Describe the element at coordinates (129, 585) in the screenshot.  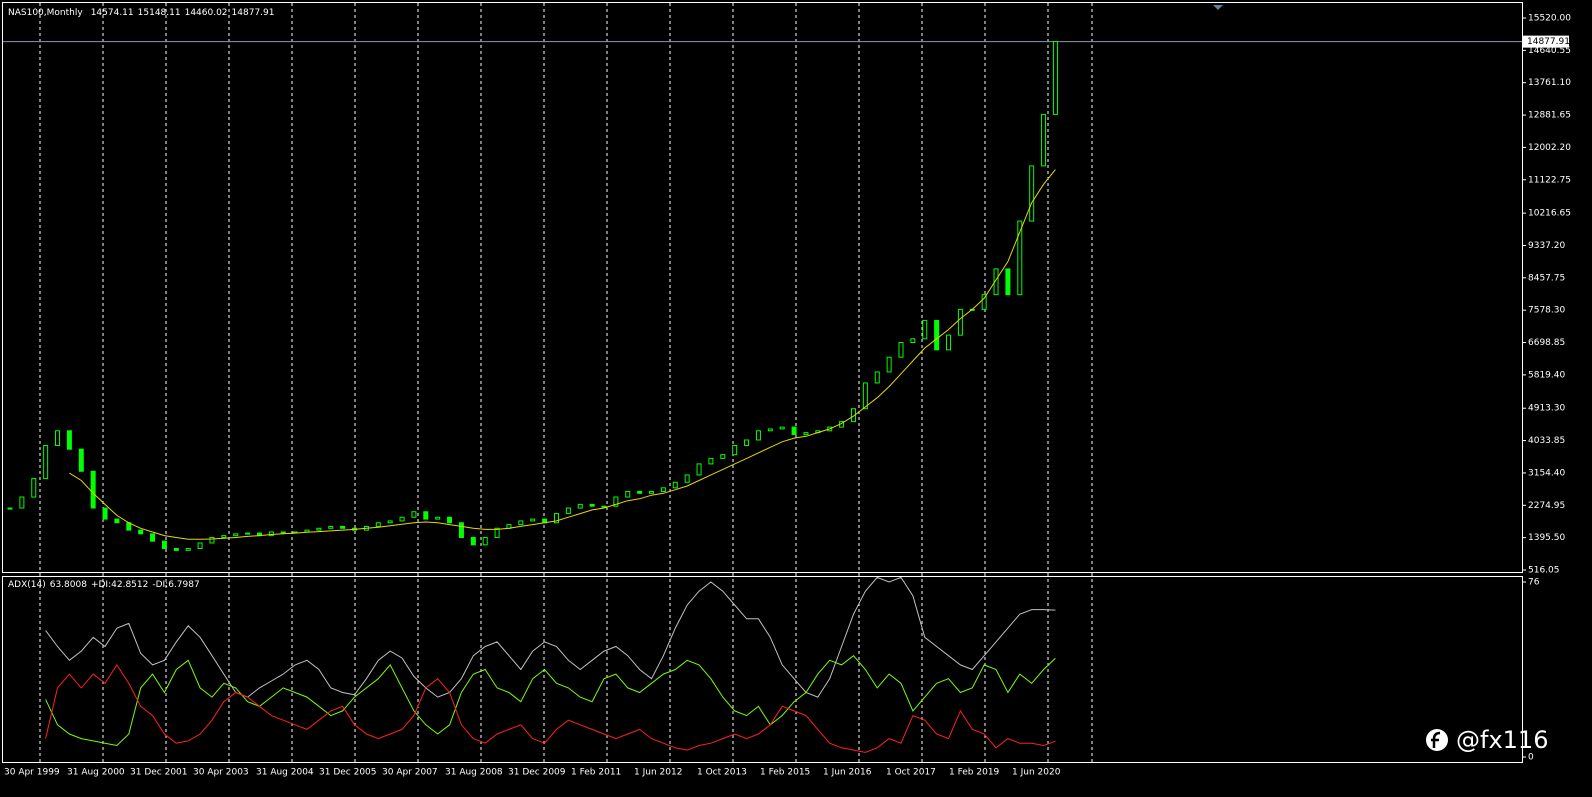
I see `plus-di-value: 42.8512` at that location.